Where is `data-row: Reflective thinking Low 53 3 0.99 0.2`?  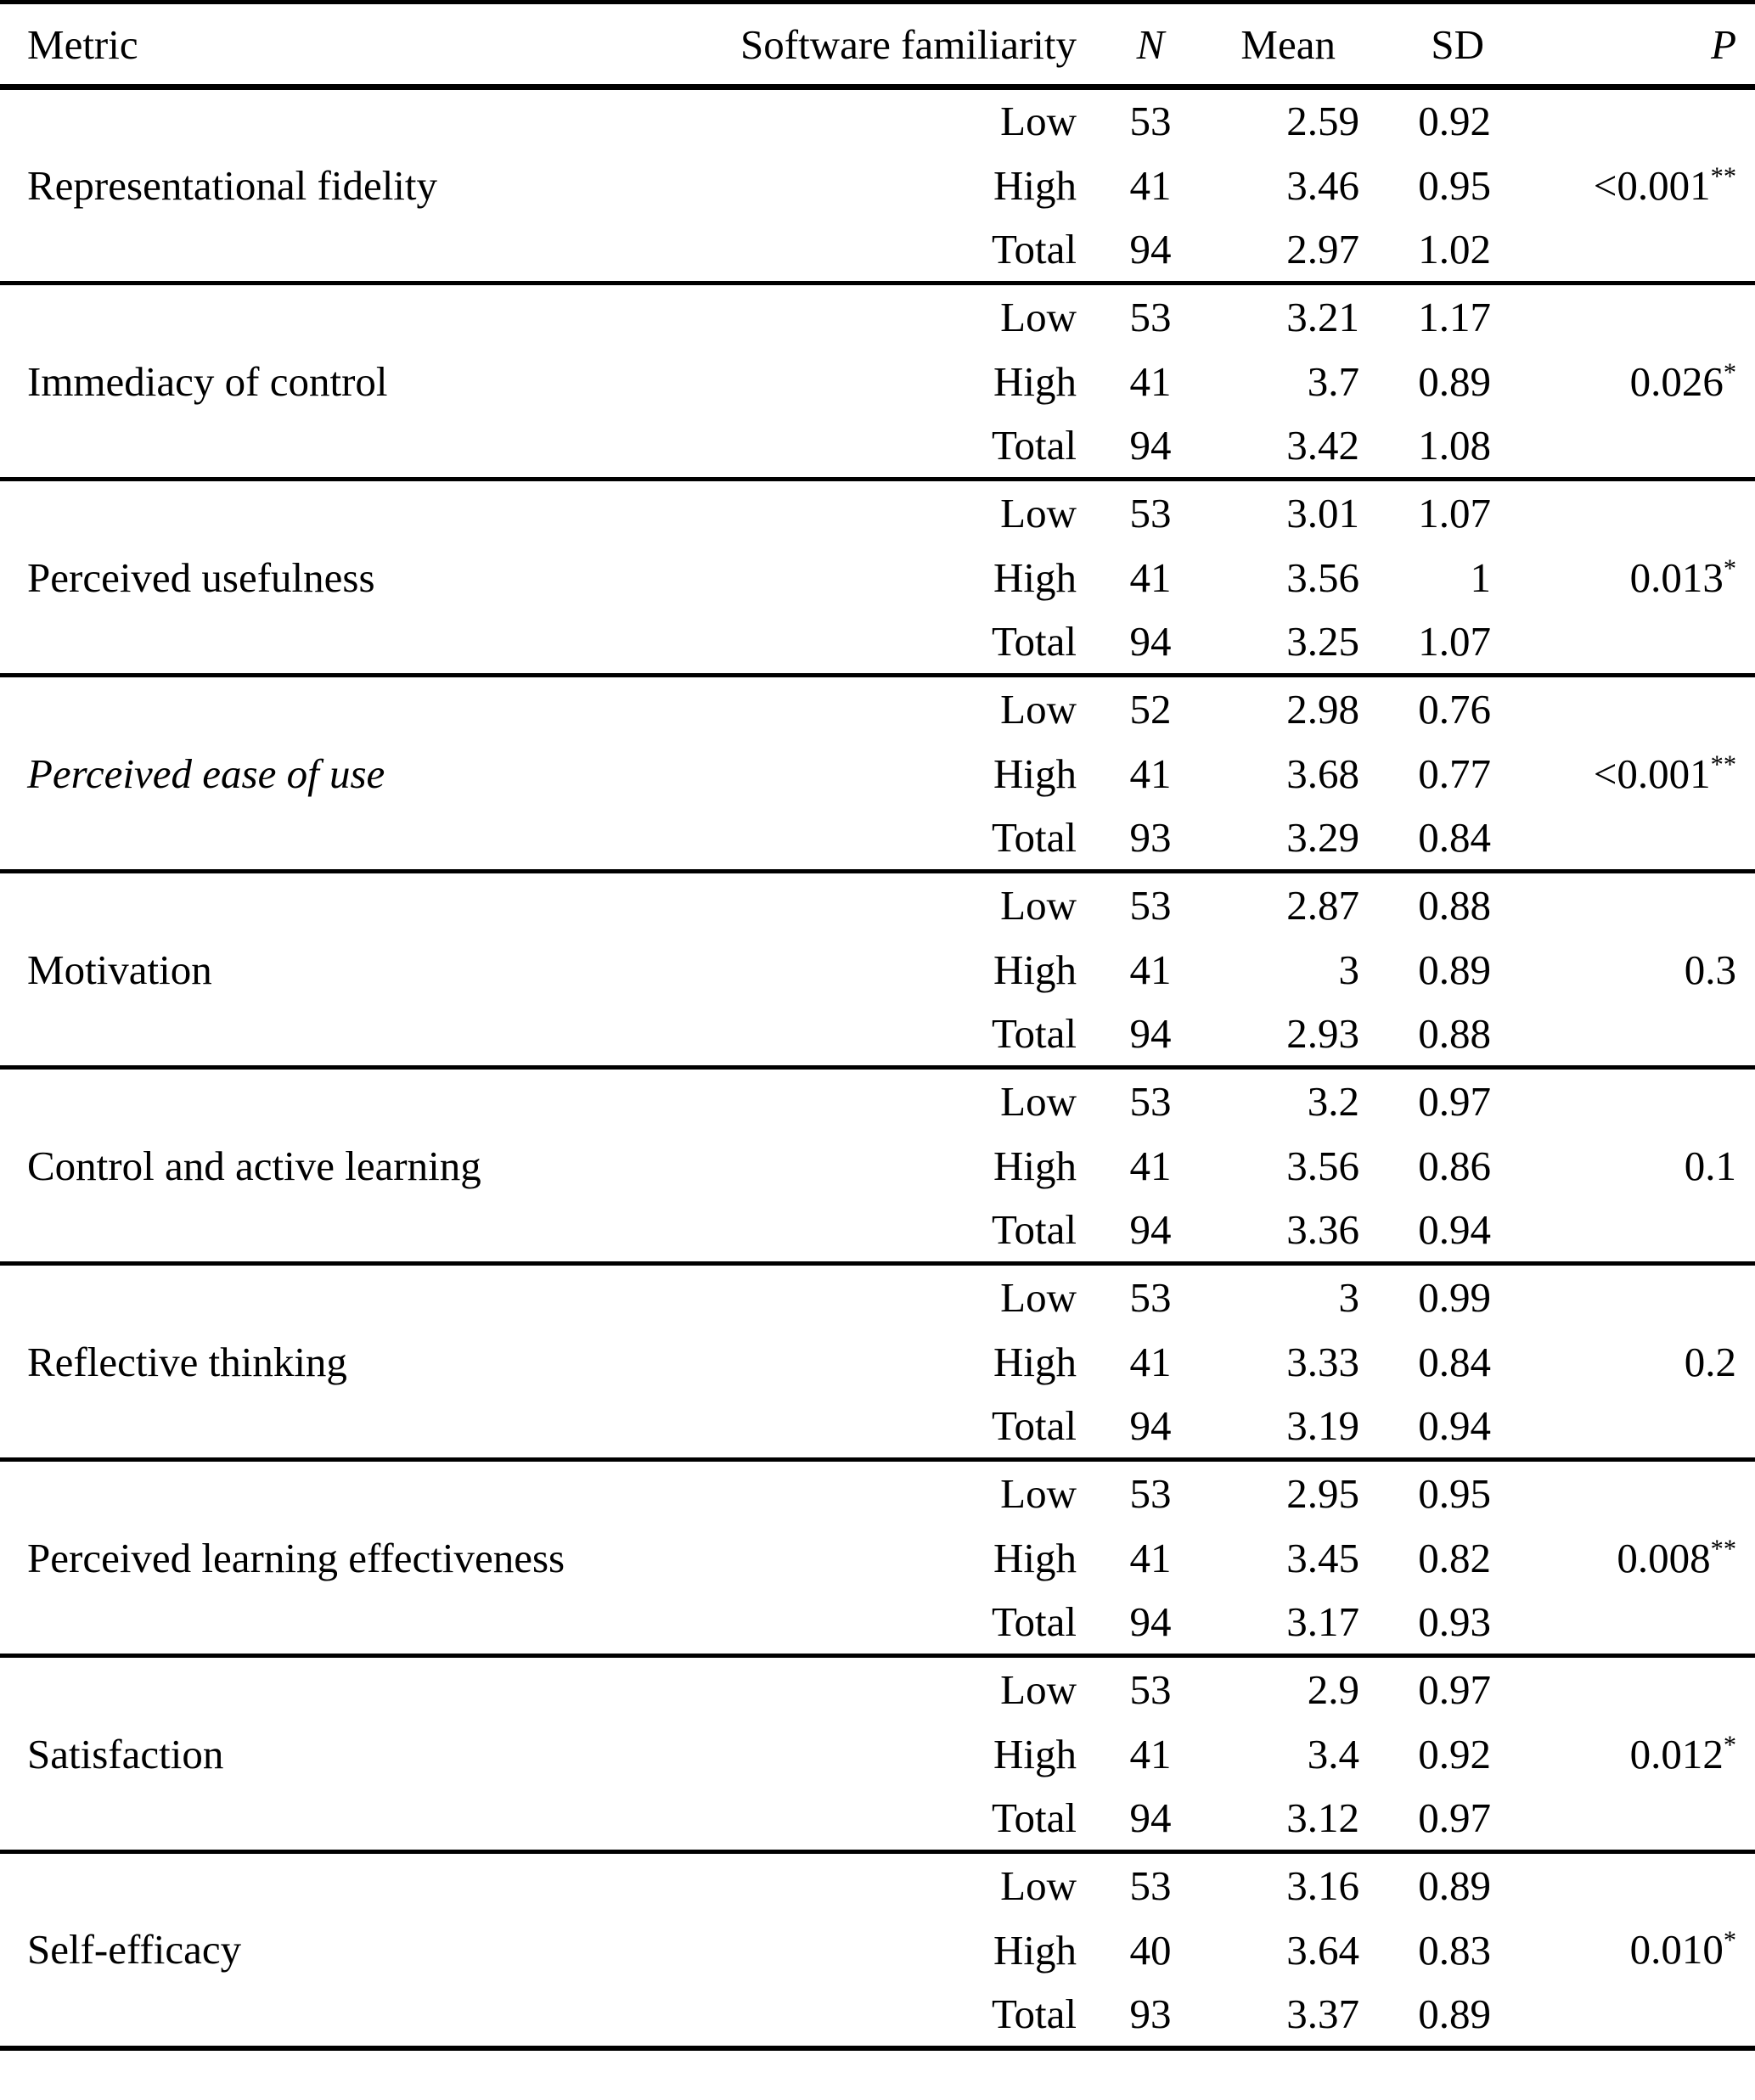
data-row: Reflective thinking Low 53 3 0.99 0.2 is located at coordinates (877, 1323).